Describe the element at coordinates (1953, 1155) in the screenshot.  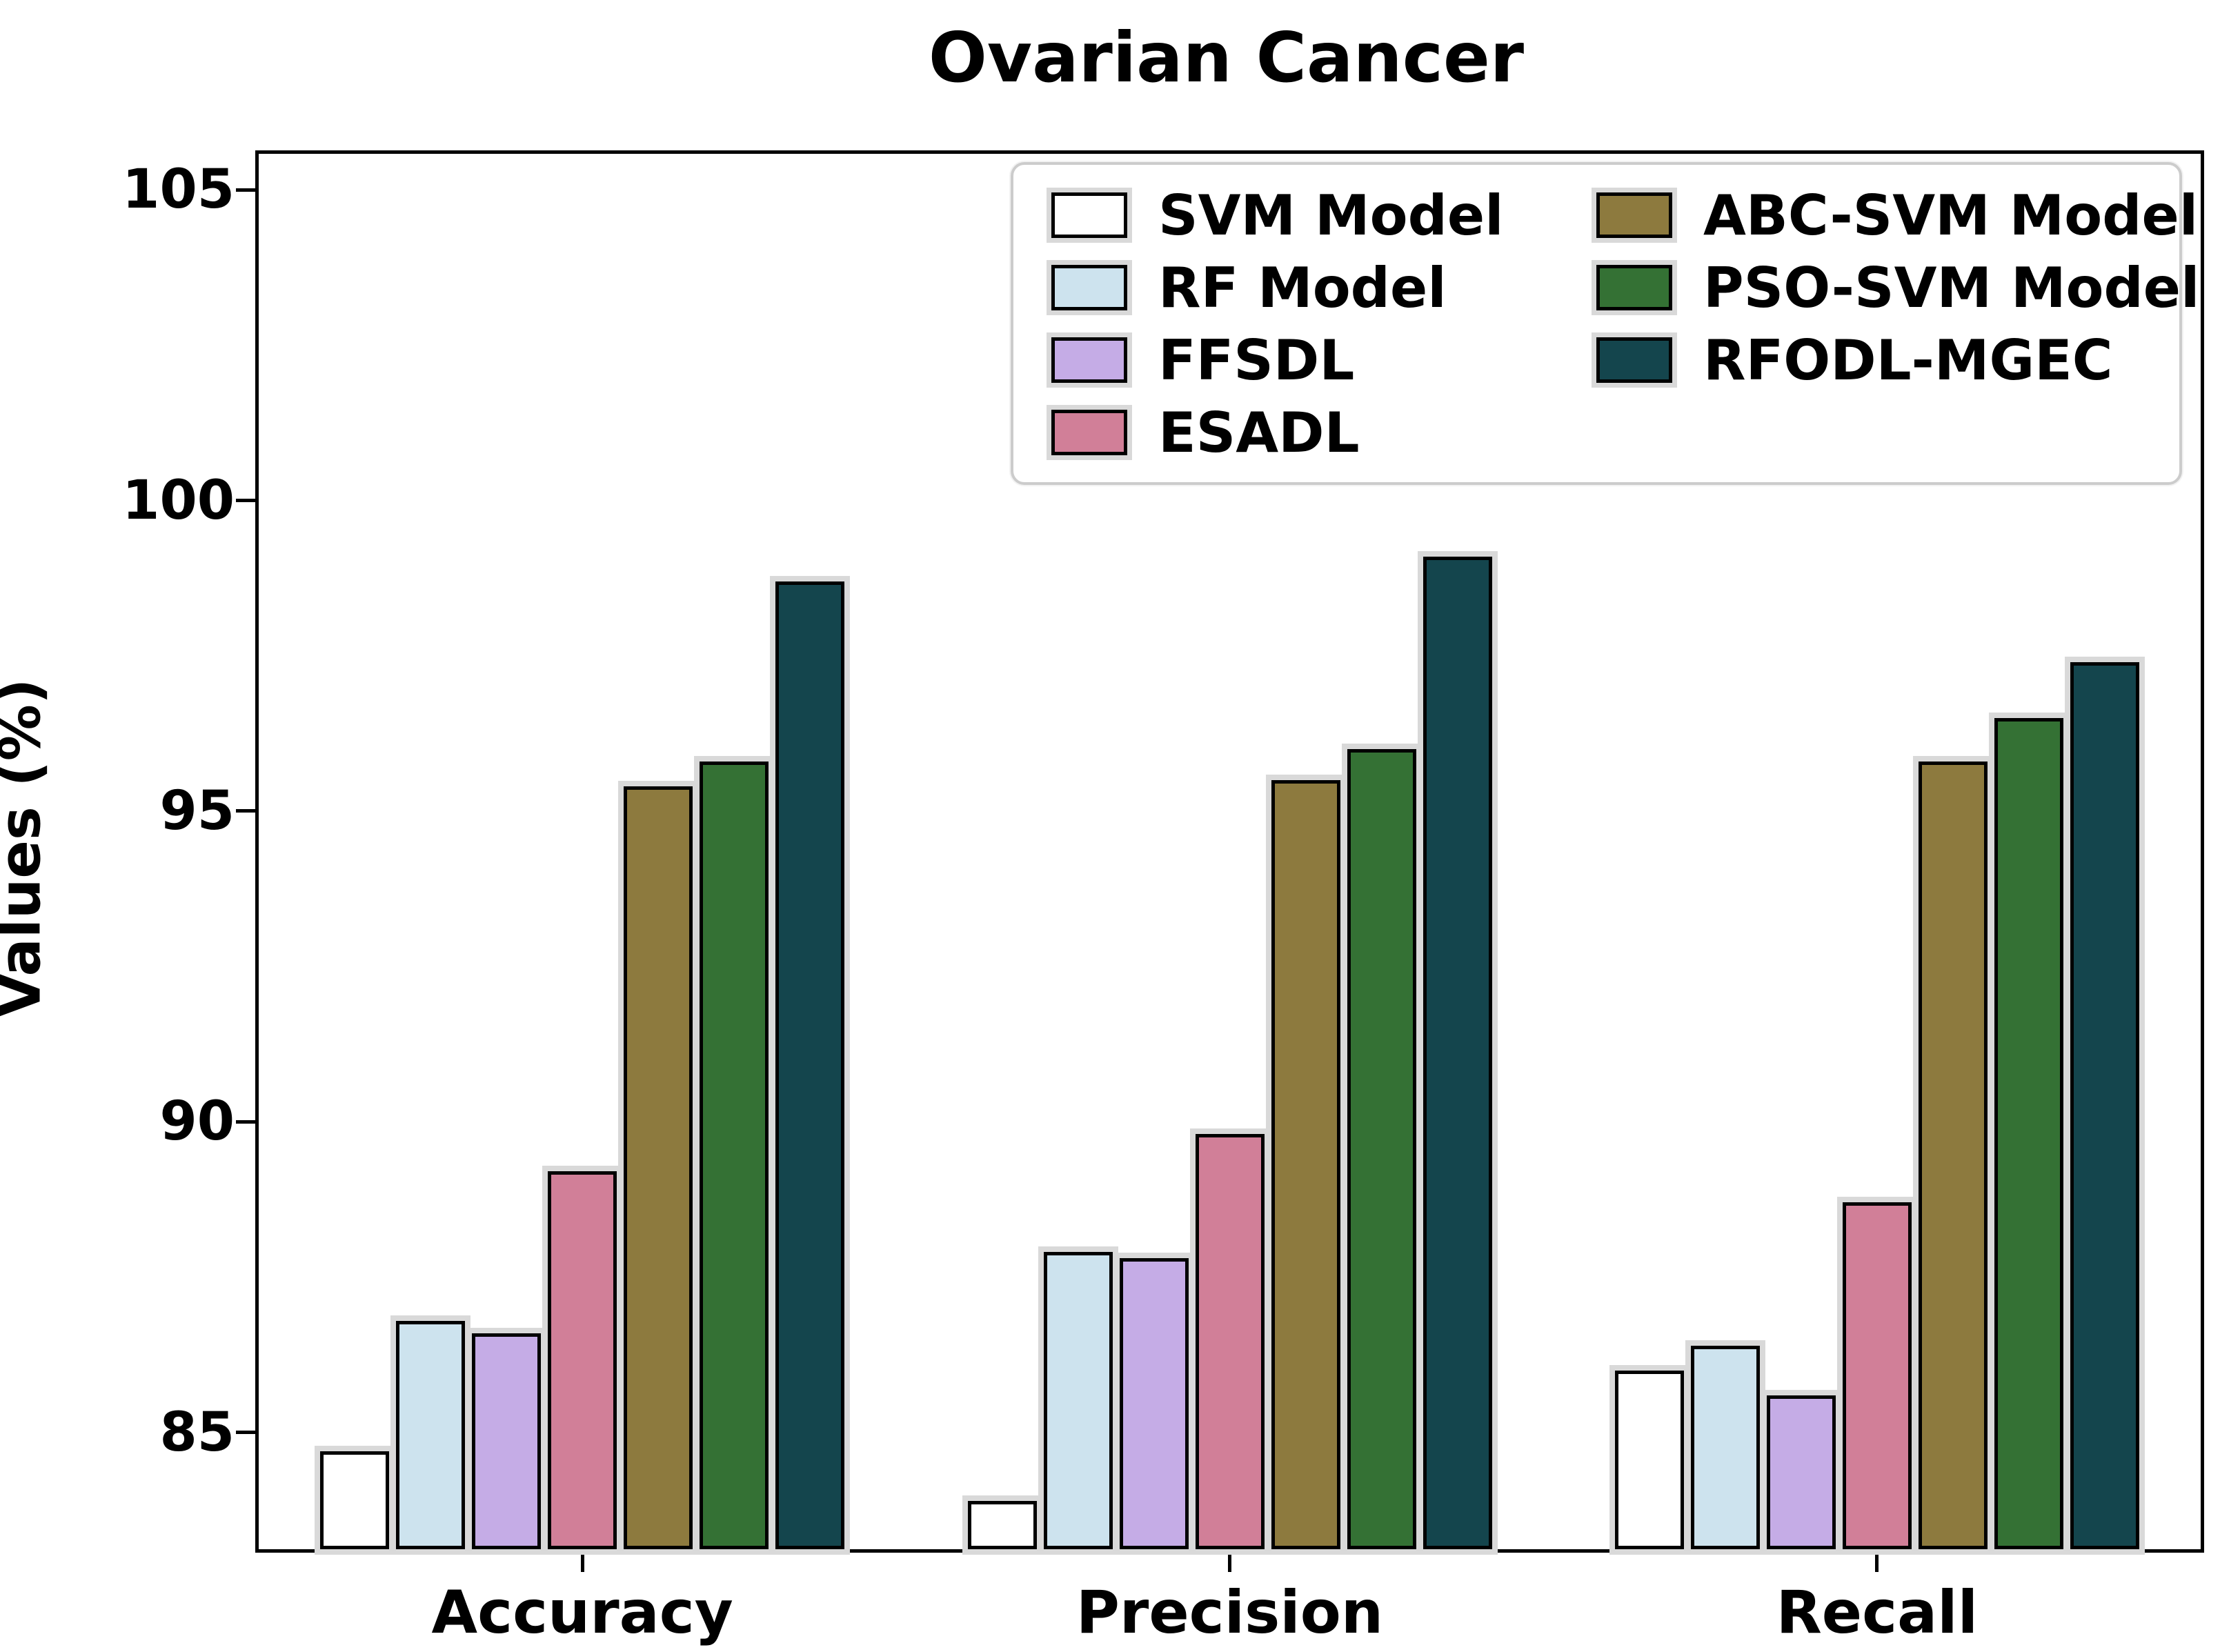
I see `bar-abc-svm-model-recall` at that location.